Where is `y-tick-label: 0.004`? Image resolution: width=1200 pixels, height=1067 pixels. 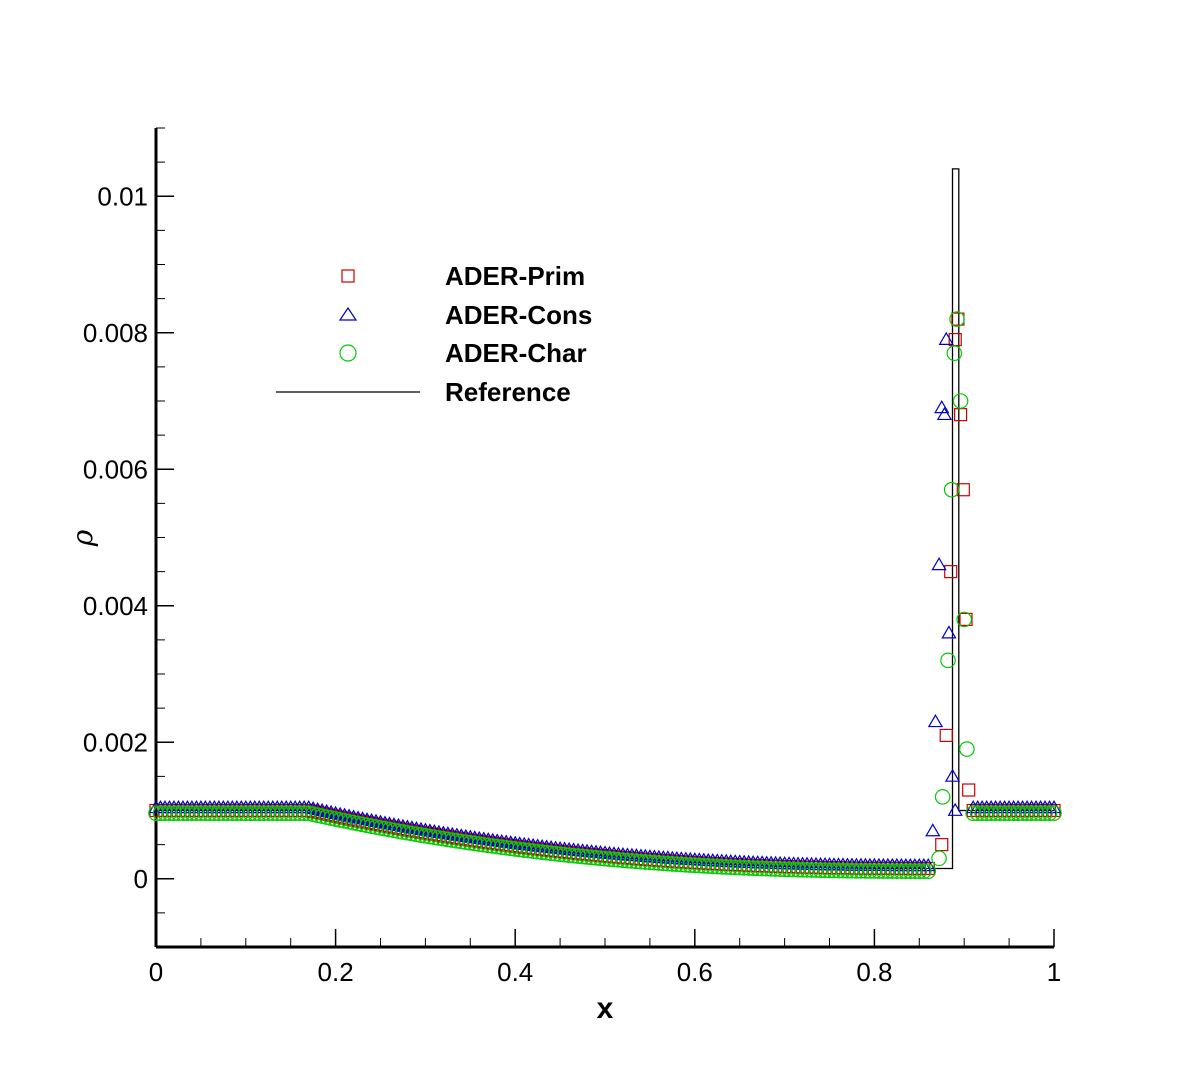 y-tick-label: 0.004 is located at coordinates (115, 606).